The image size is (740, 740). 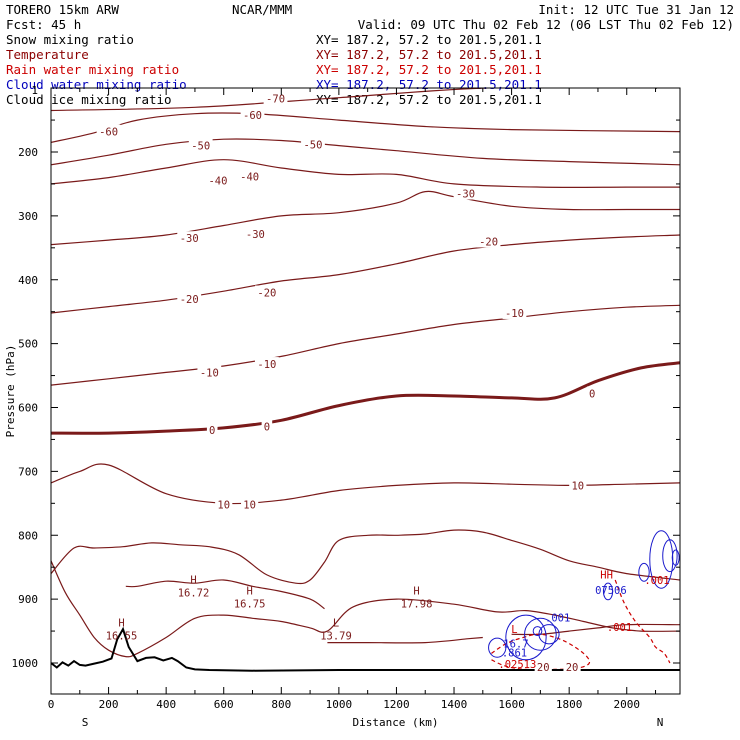 What do you see at coordinates (336, 636) in the screenshot?
I see `extremum-value: 13.79` at bounding box center [336, 636].